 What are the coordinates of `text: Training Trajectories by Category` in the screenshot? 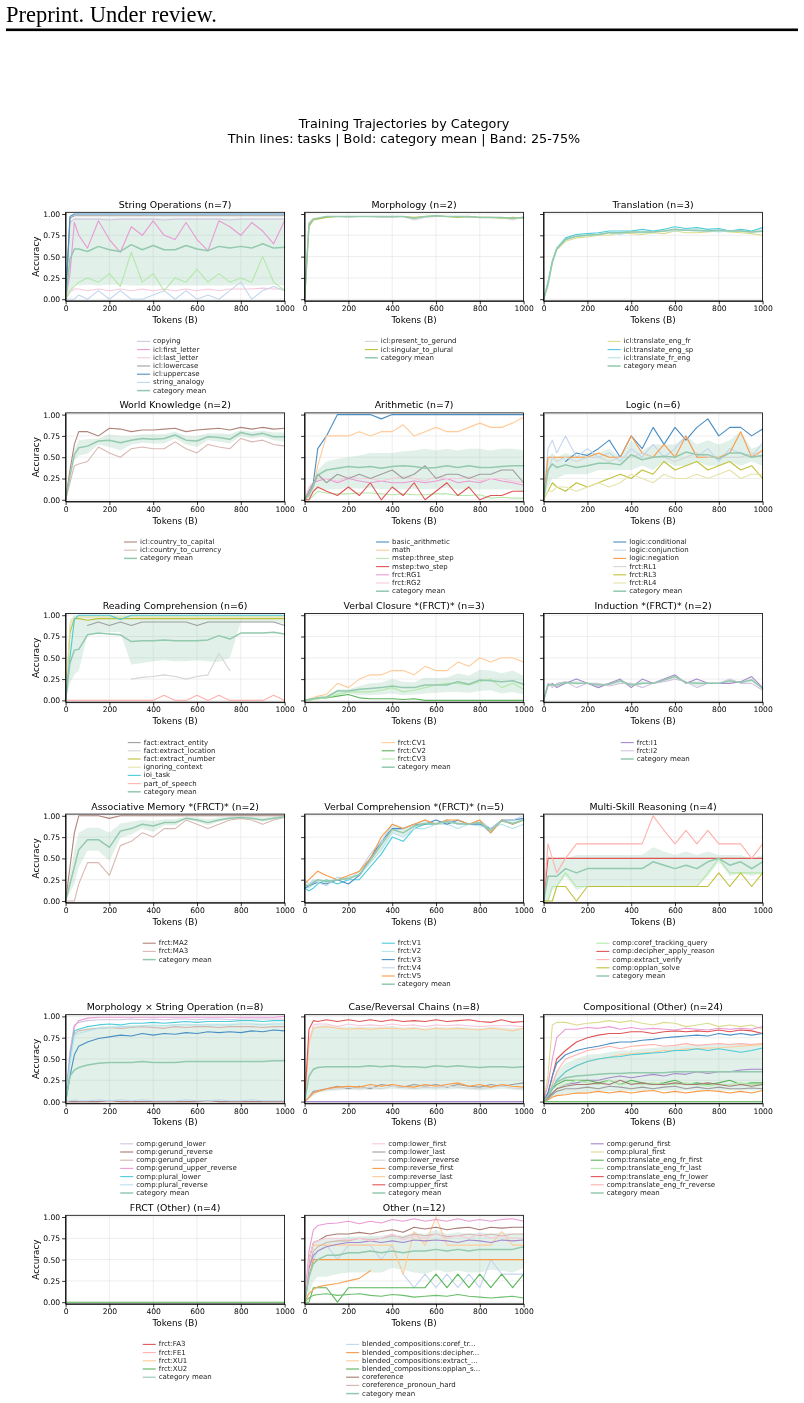 It's located at (403, 123).